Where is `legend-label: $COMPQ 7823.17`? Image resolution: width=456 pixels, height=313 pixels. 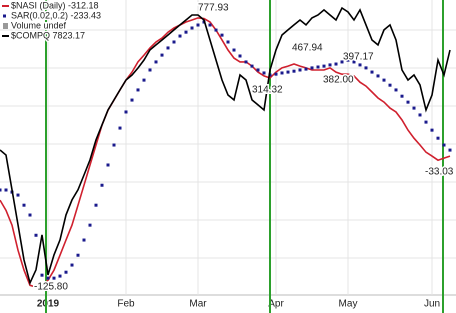
legend-label: $COMPQ 7823.17 is located at coordinates (48, 35).